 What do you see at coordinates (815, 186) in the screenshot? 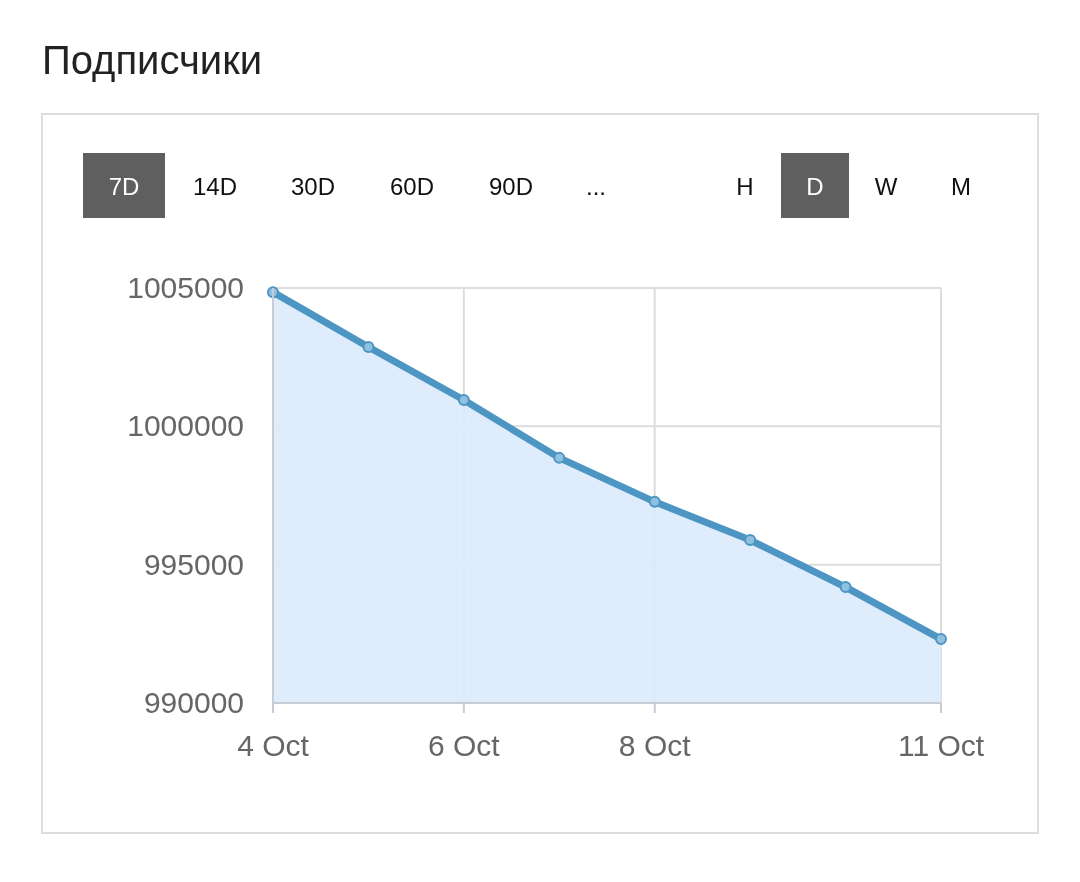
I see `text: D` at bounding box center [815, 186].